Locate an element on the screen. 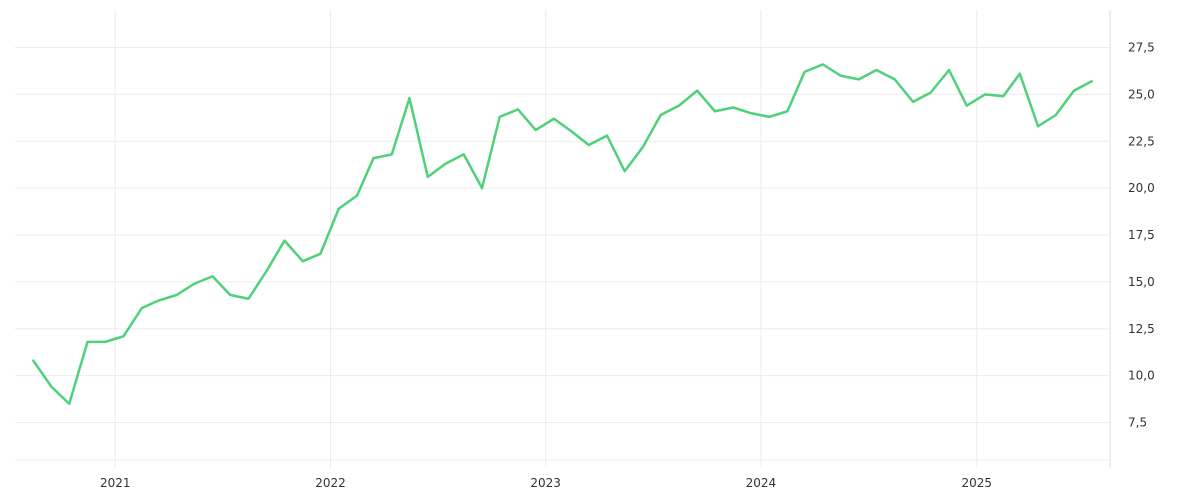 The height and width of the screenshot is (500, 1200). x-tick-label: 2023 is located at coordinates (545, 483).